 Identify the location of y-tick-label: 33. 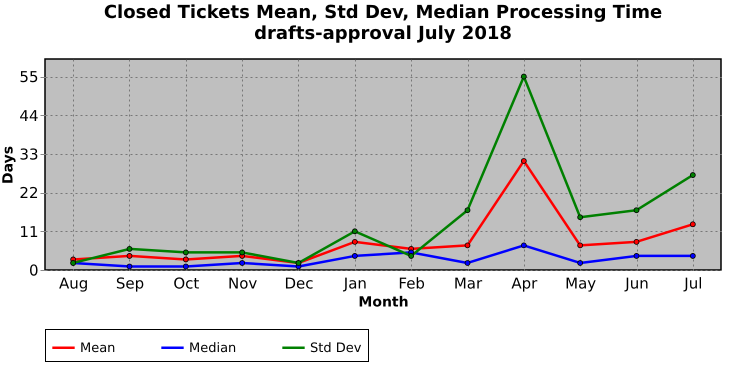
(28, 154).